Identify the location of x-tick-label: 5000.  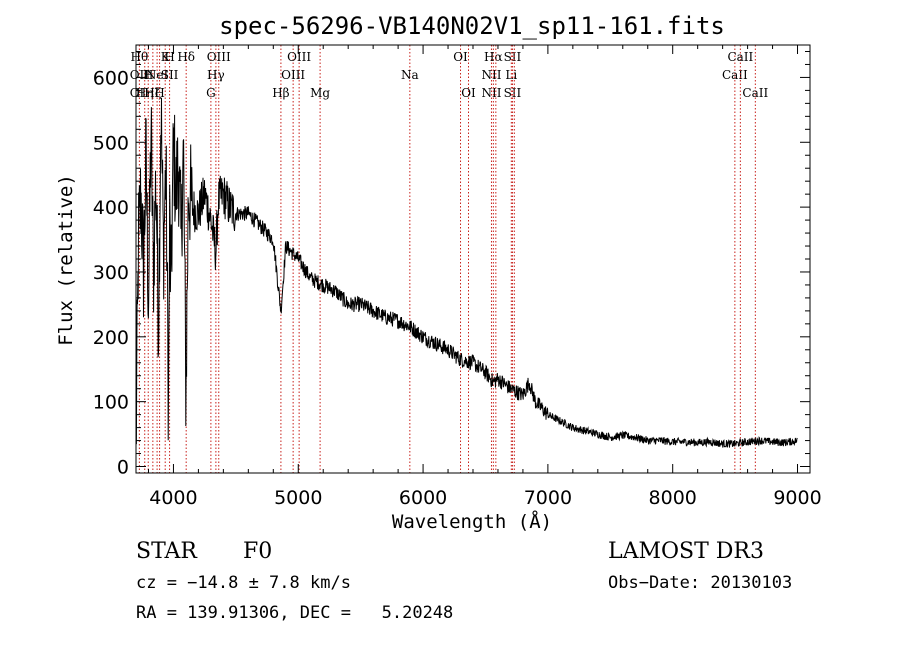
(298, 498).